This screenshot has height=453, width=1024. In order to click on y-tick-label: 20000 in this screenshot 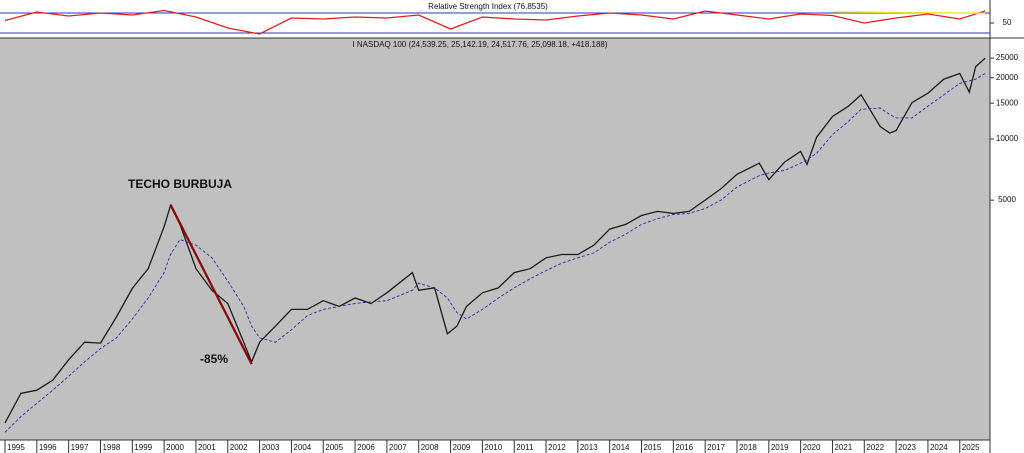, I will do `click(1007, 77)`.